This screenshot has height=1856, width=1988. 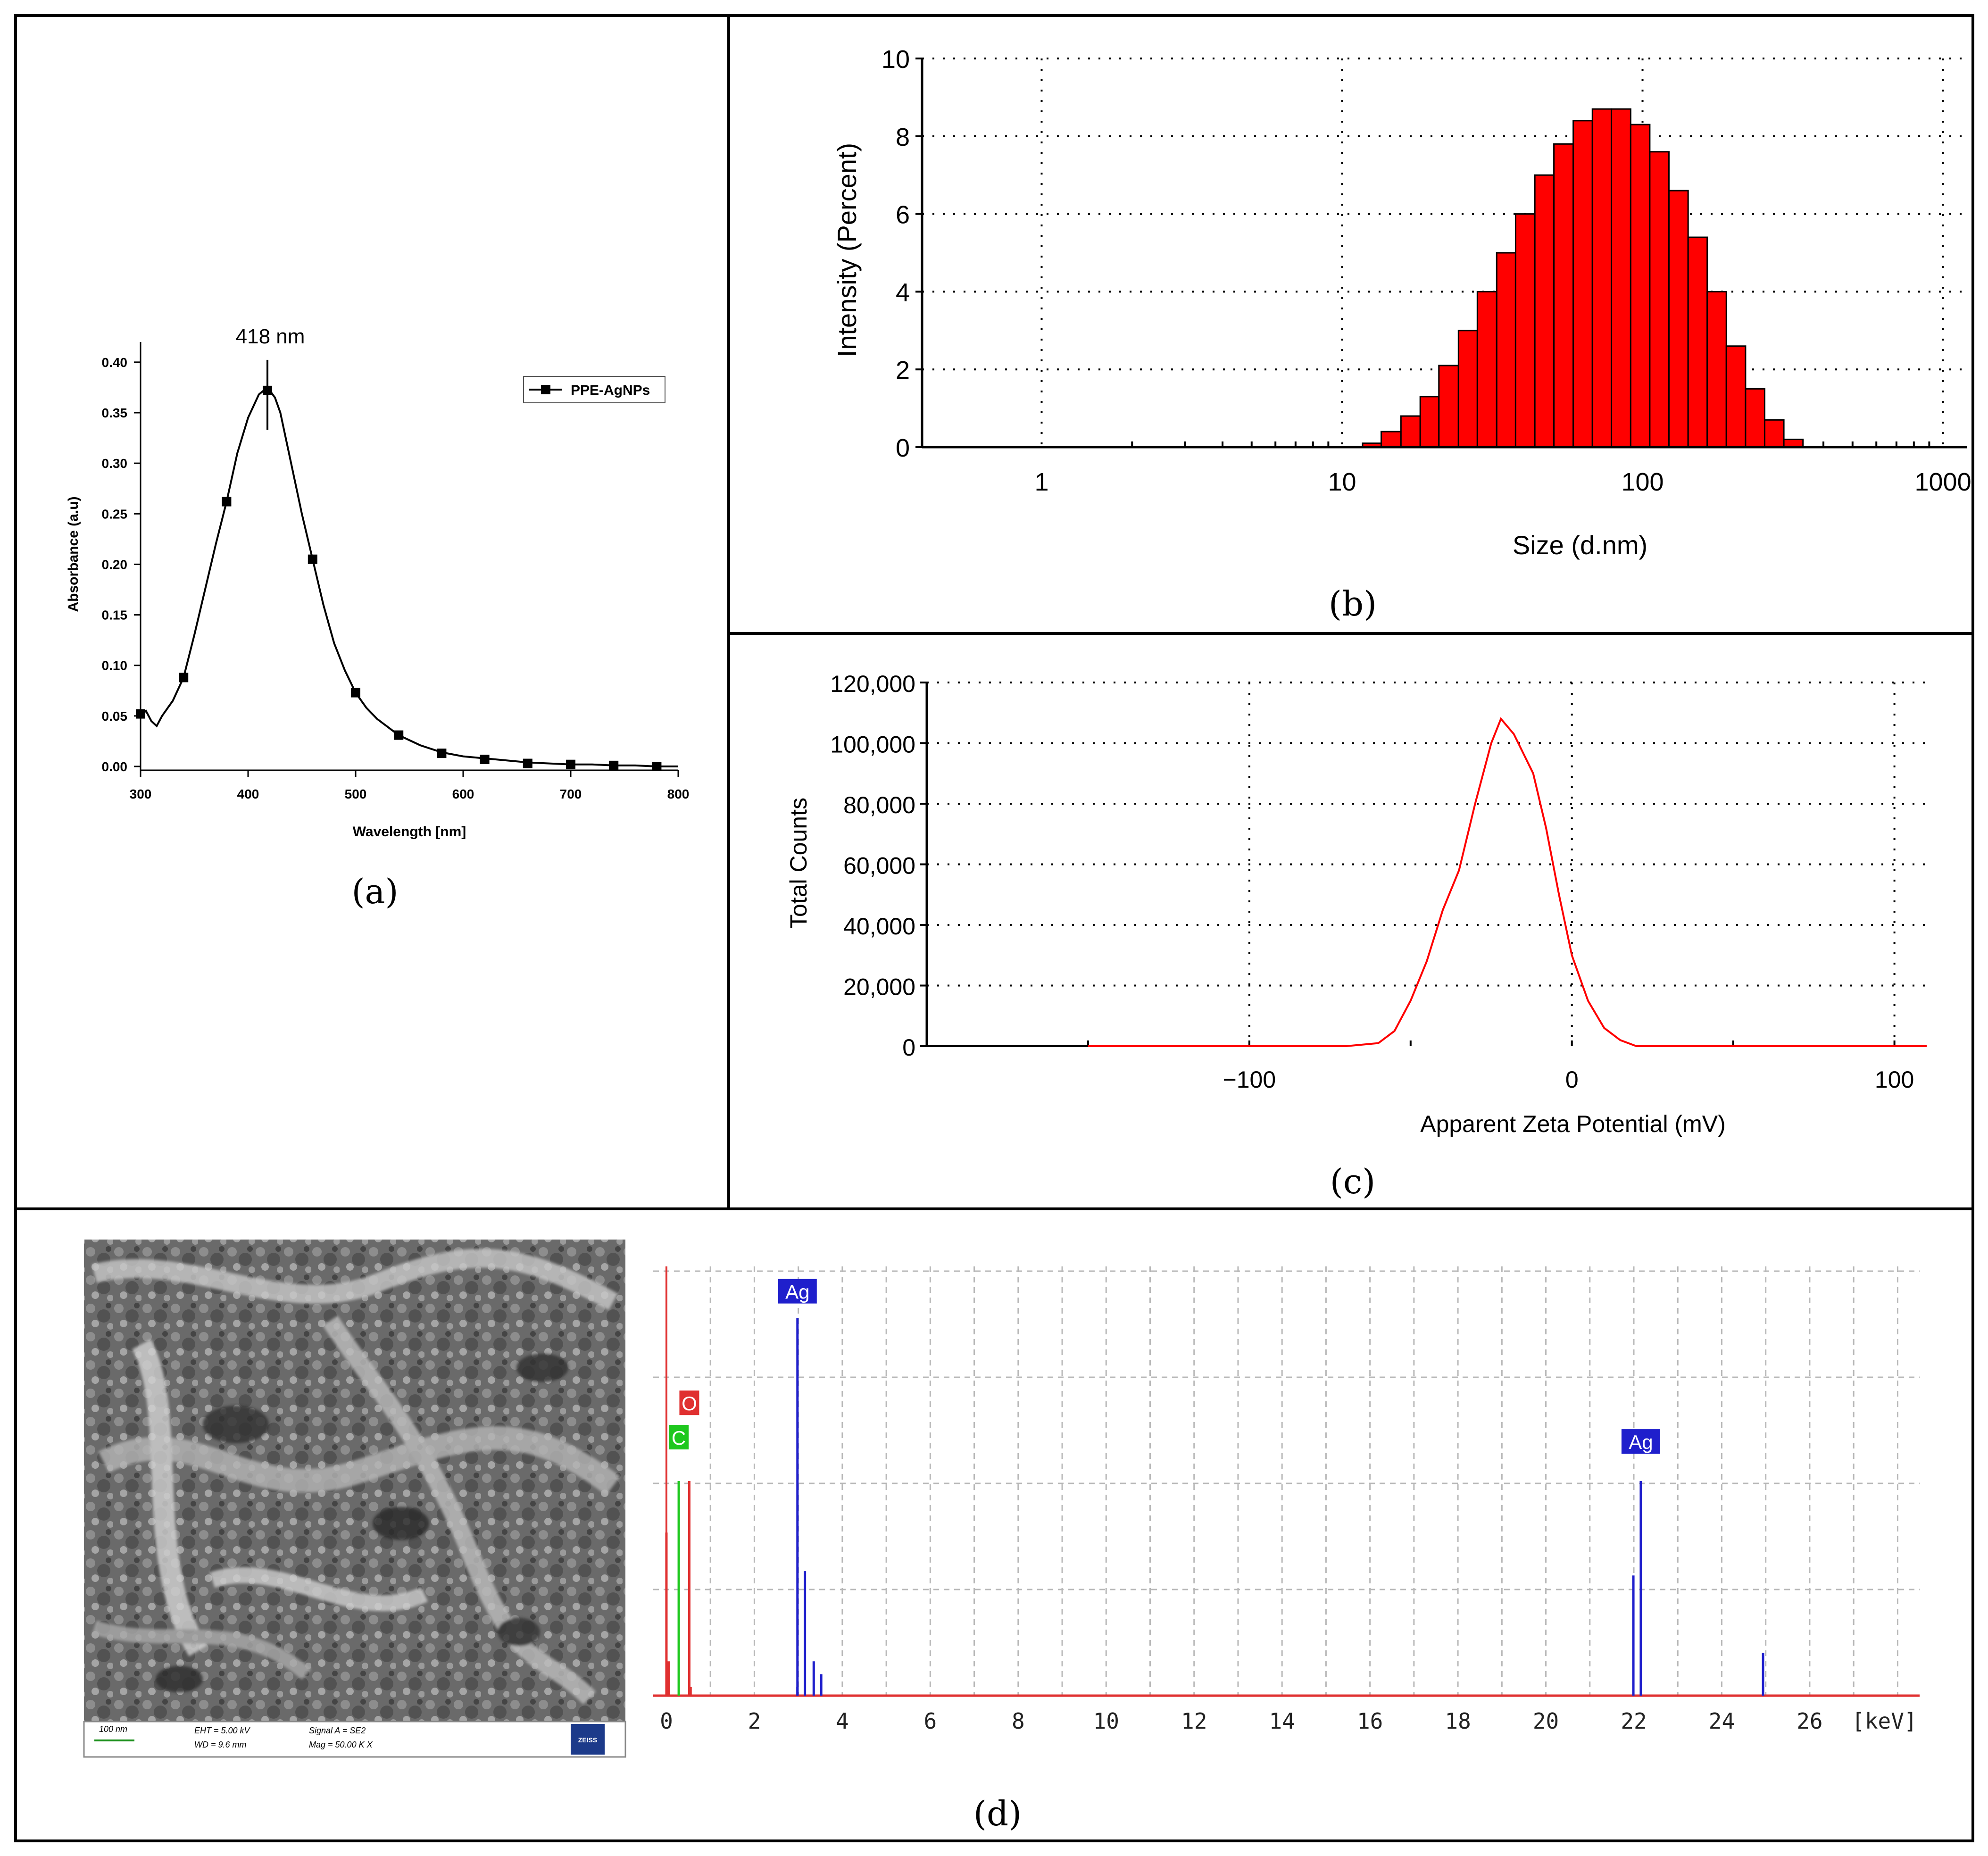 What do you see at coordinates (843, 1721) in the screenshot?
I see `x-tick-label: 4` at bounding box center [843, 1721].